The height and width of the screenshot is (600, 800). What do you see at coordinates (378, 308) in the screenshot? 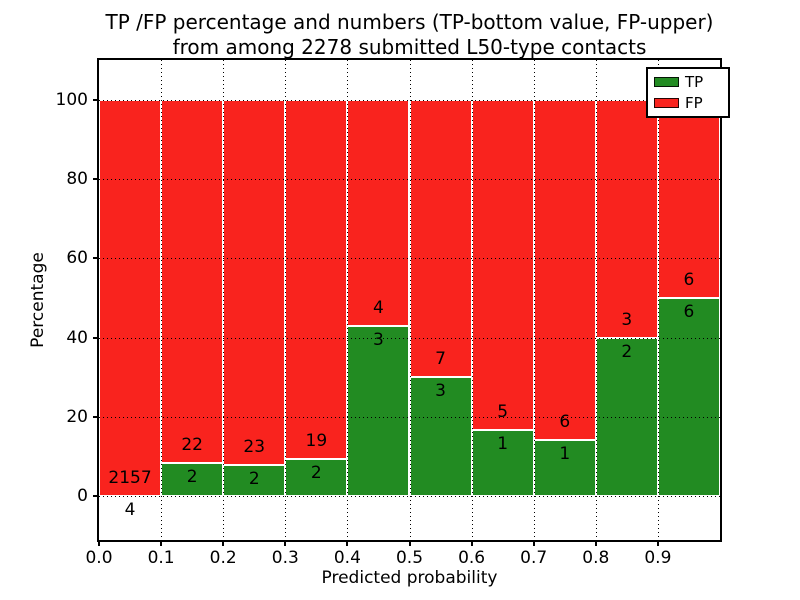
I see `fp-count-label: 4` at bounding box center [378, 308].